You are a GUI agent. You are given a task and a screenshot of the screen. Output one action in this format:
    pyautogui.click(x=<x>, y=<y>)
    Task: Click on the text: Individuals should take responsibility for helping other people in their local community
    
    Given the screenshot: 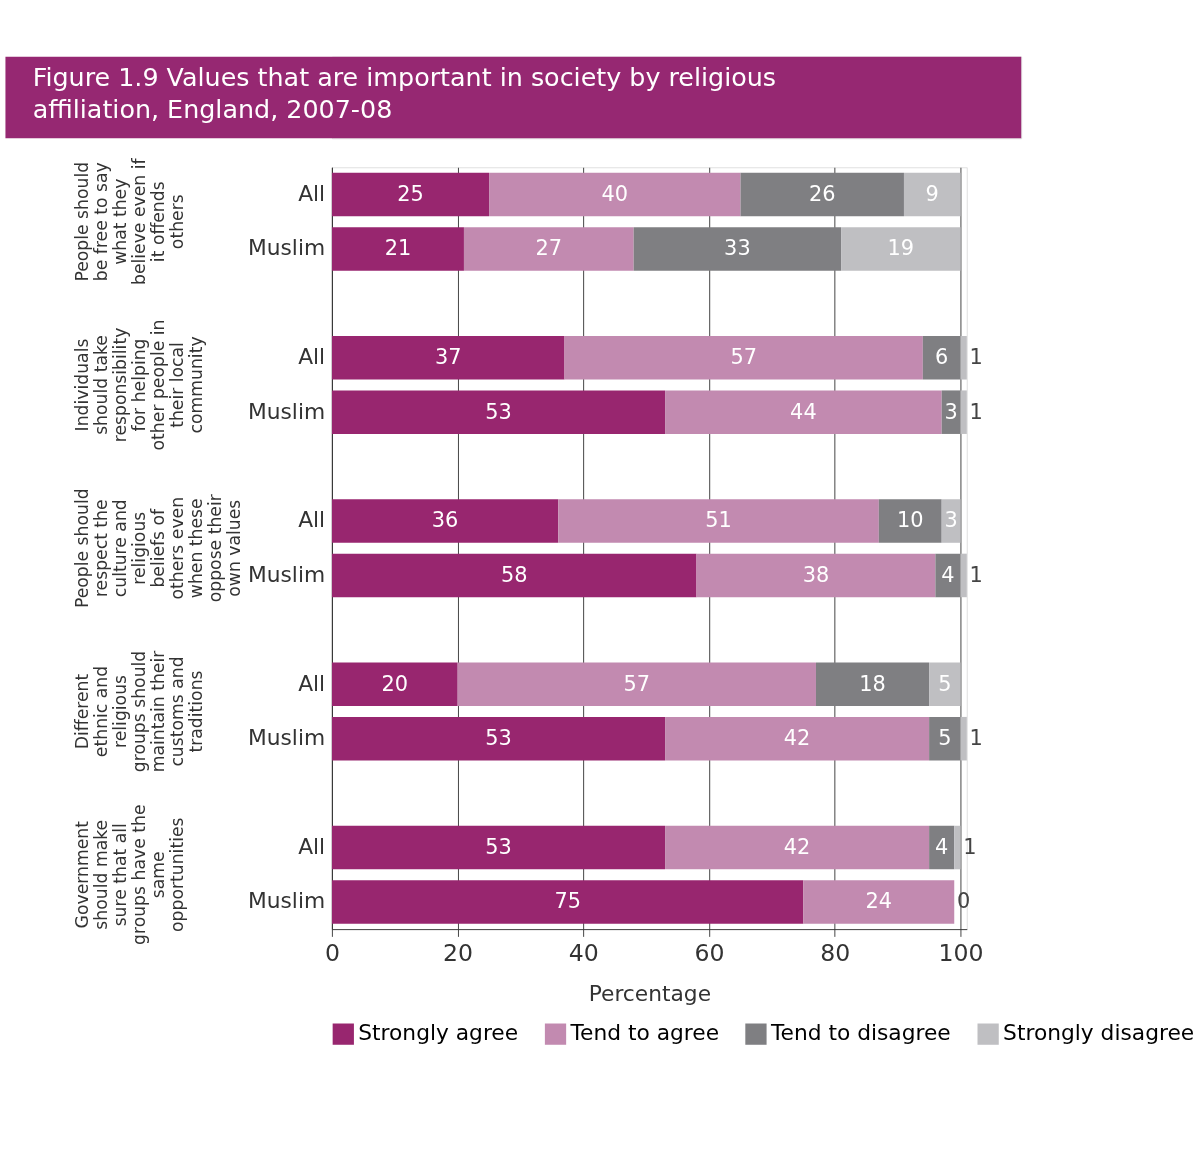 What is the action you would take?
    pyautogui.click(x=139, y=385)
    